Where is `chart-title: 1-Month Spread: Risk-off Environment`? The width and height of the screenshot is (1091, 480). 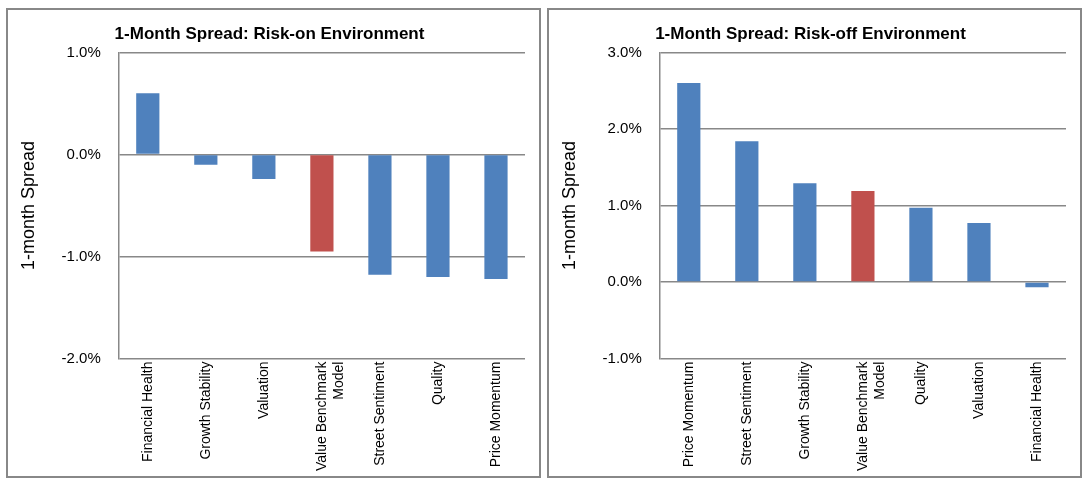 chart-title: 1-Month Spread: Risk-off Environment is located at coordinates (811, 33).